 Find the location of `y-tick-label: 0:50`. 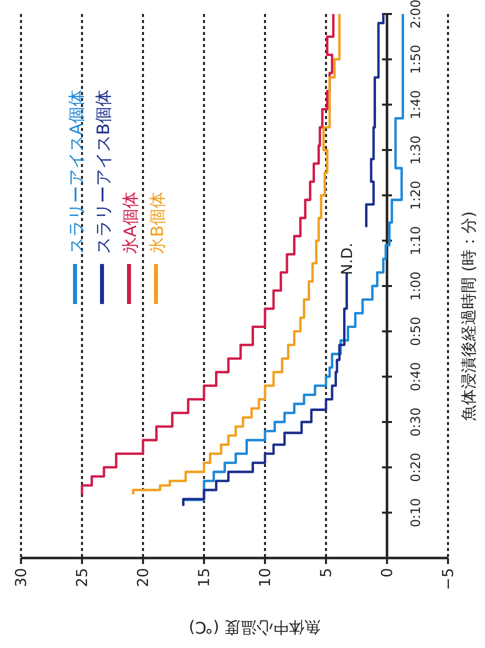

y-tick-label: 0:50 is located at coordinates (416, 331).